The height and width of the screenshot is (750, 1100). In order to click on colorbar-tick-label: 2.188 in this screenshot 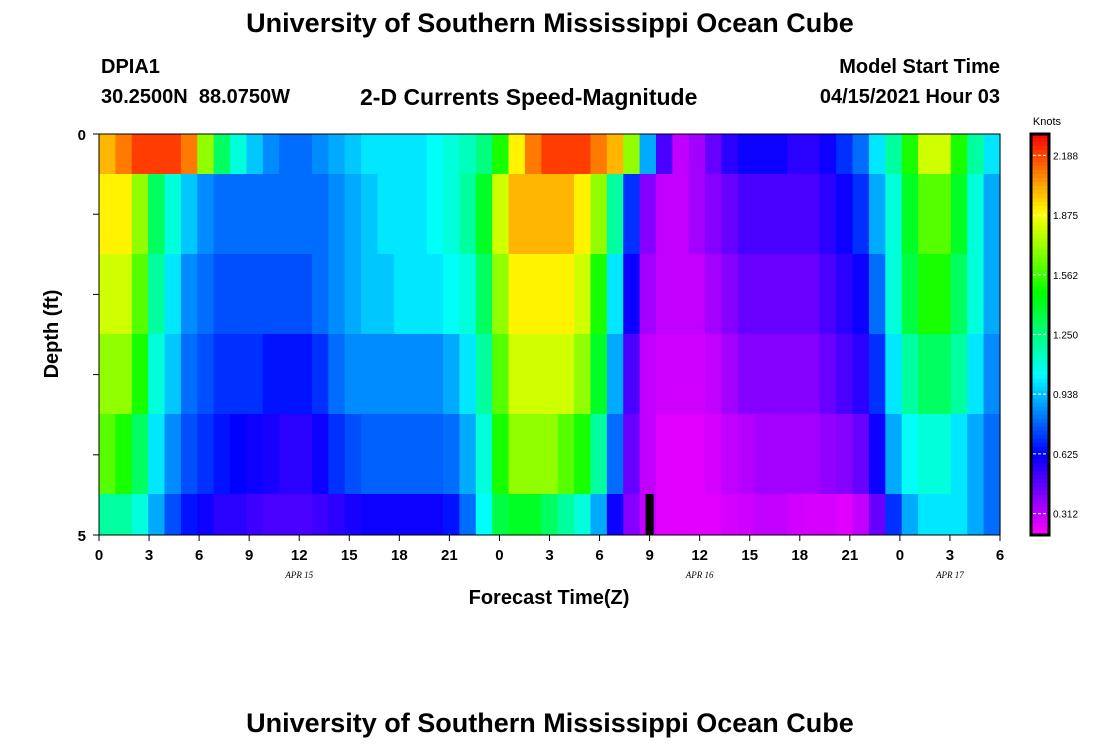, I will do `click(1065, 156)`.